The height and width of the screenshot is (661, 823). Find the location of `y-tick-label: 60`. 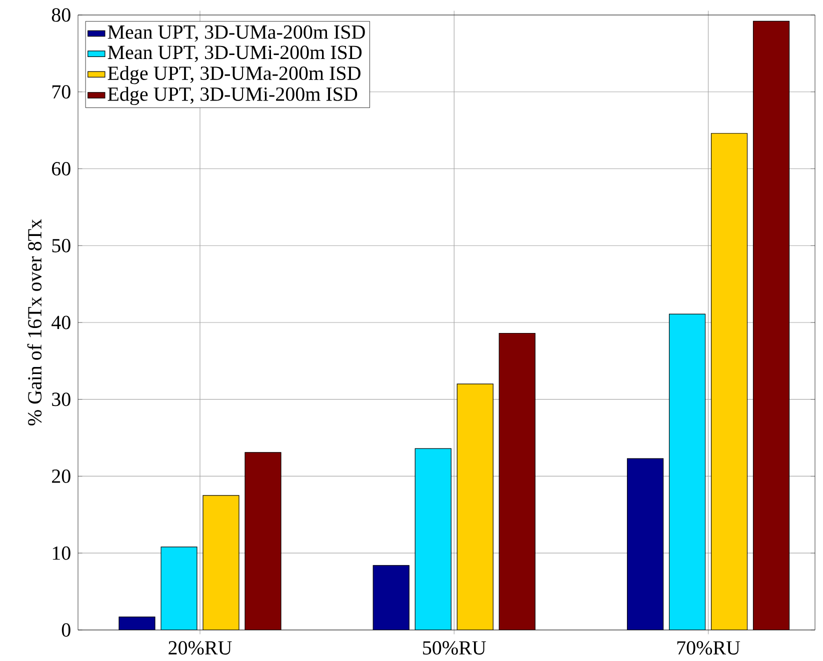

y-tick-label: 60 is located at coordinates (61, 169).